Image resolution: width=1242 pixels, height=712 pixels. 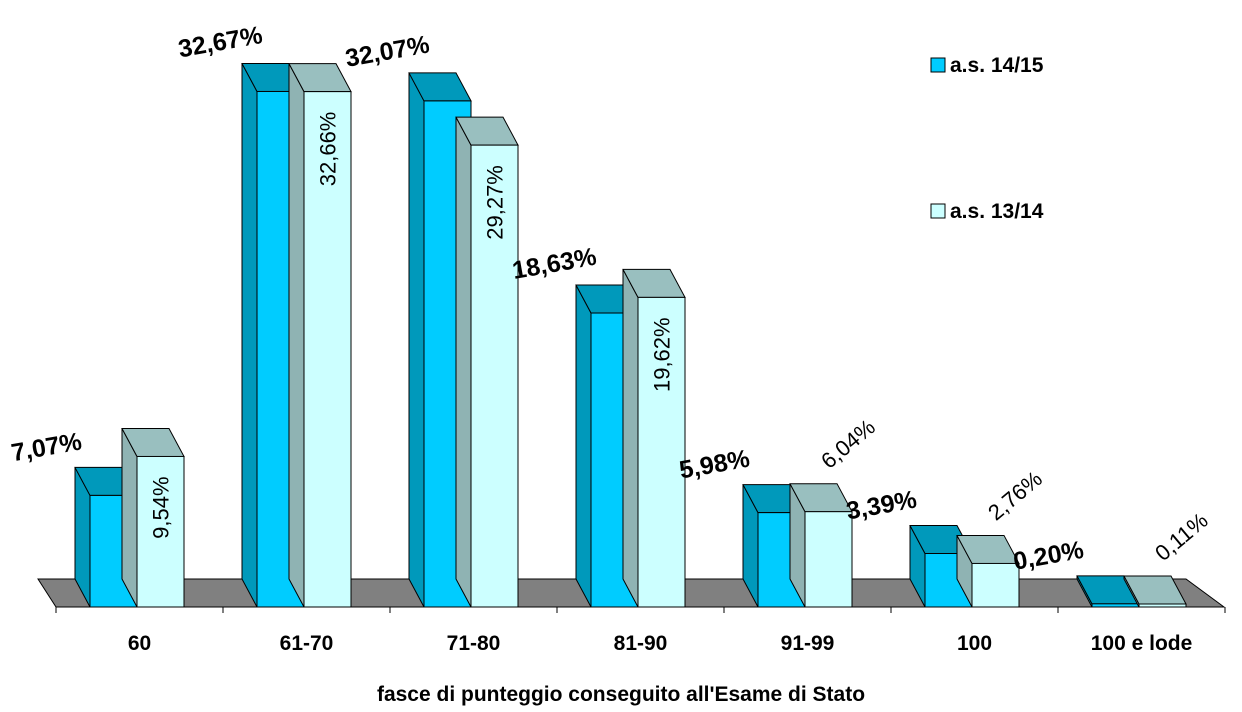 I want to click on data-label-s1-6: 0,20%, so click(x=1048, y=556).